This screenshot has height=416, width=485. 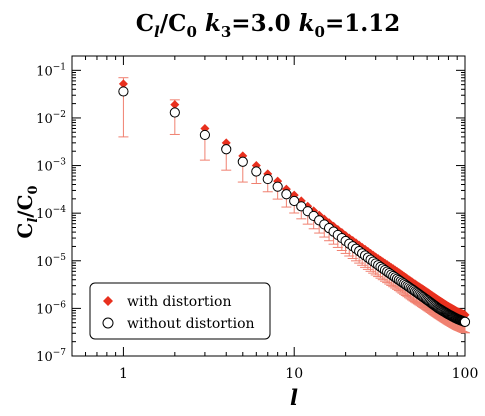 What do you see at coordinates (33, 220) in the screenshot?
I see `ylabel-sub-l: l` at bounding box center [33, 220].